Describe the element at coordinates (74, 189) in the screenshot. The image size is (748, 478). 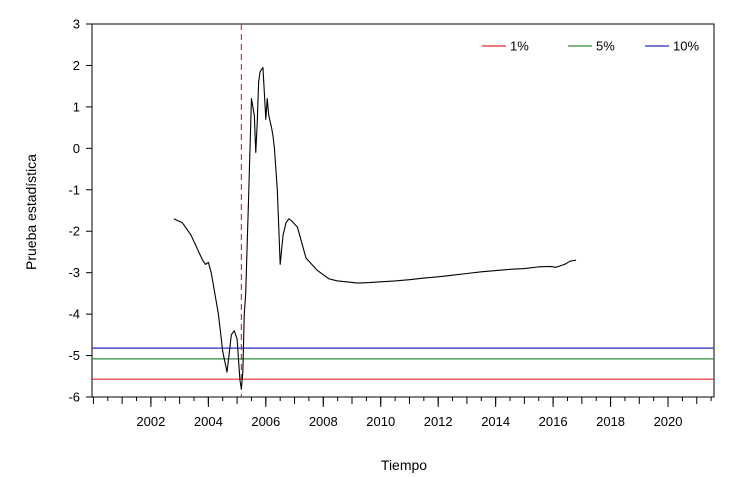
I see `y-tick-label: -1` at that location.